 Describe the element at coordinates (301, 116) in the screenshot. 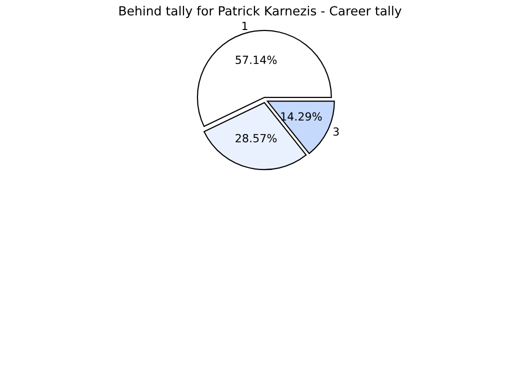

I see `data-label: 14.29%` at that location.